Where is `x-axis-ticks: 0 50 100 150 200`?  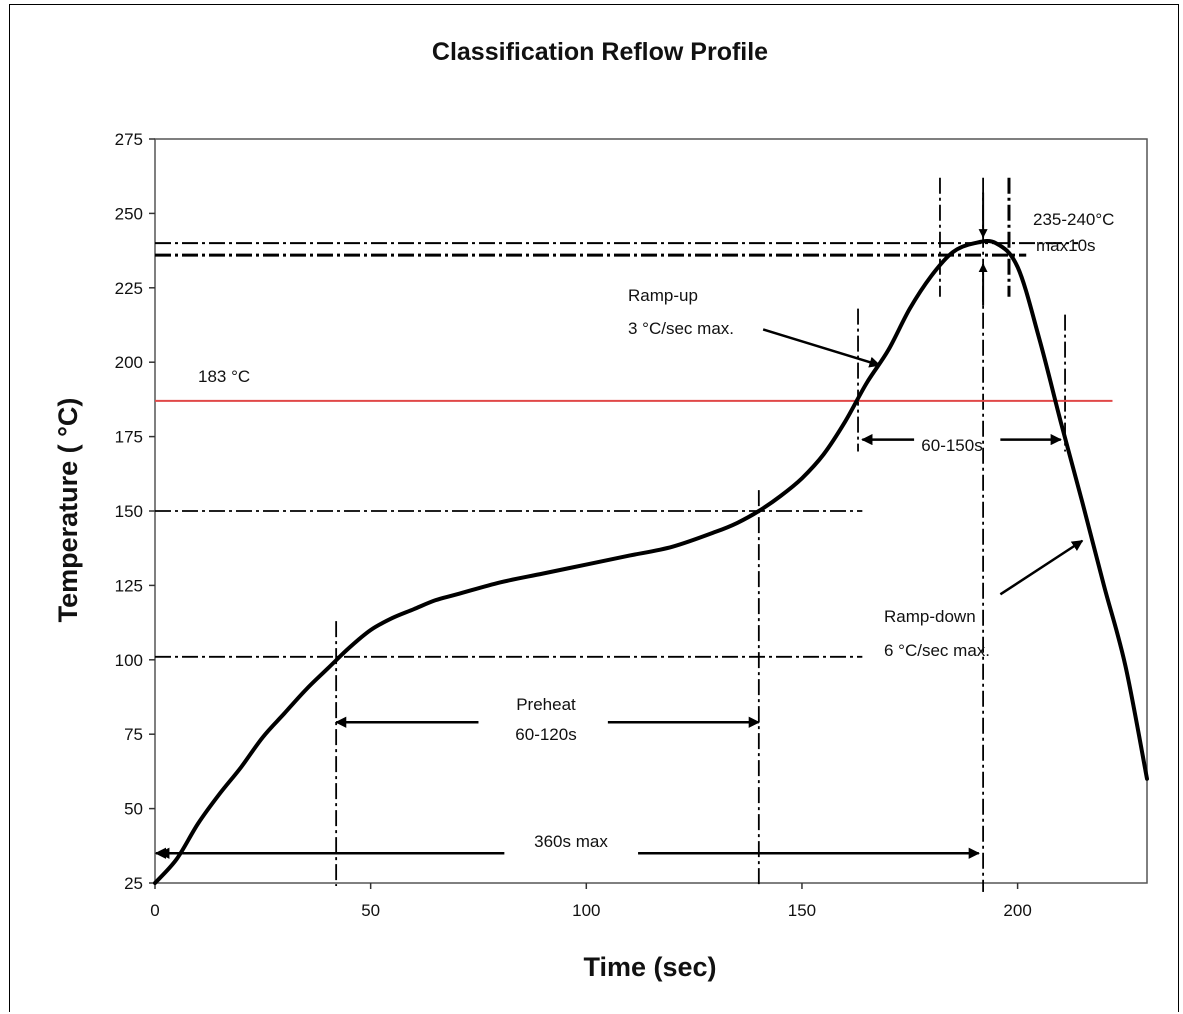 x-axis-ticks: 0 50 100 150 200 is located at coordinates (591, 901).